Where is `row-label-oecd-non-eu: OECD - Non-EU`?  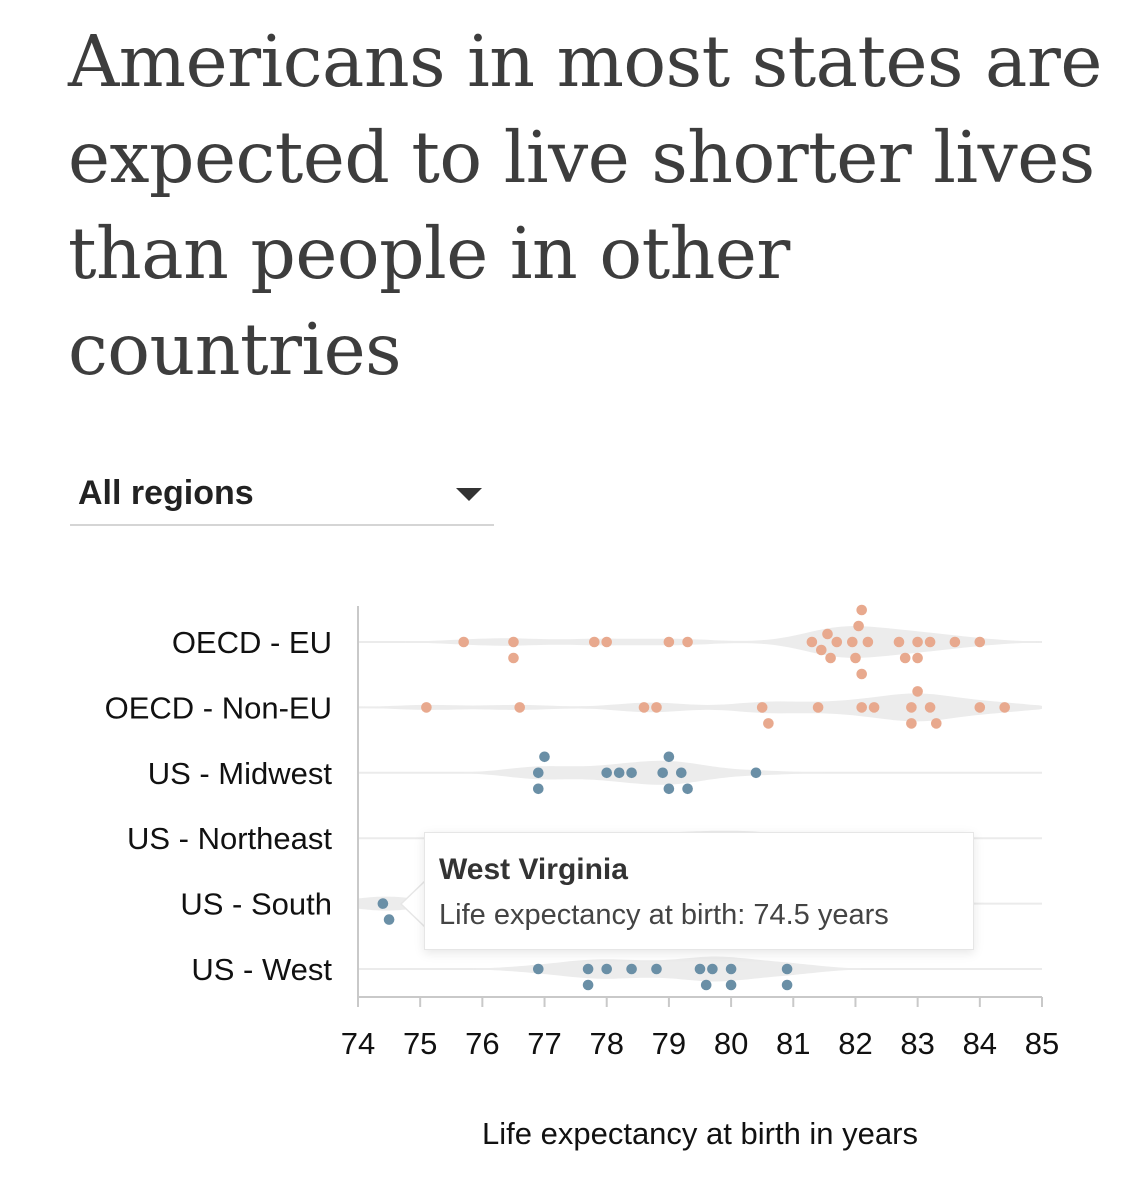 row-label-oecd-non-eu: OECD - Non-EU is located at coordinates (218, 707).